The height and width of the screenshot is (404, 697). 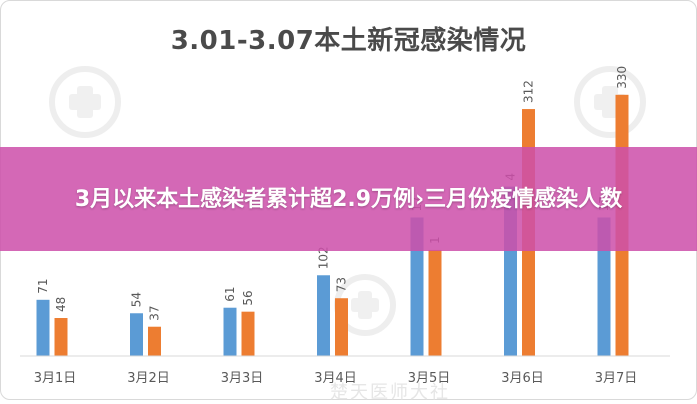 What do you see at coordinates (324, 257) in the screenshot?
I see `data-label-series-1-4: 102` at bounding box center [324, 257].